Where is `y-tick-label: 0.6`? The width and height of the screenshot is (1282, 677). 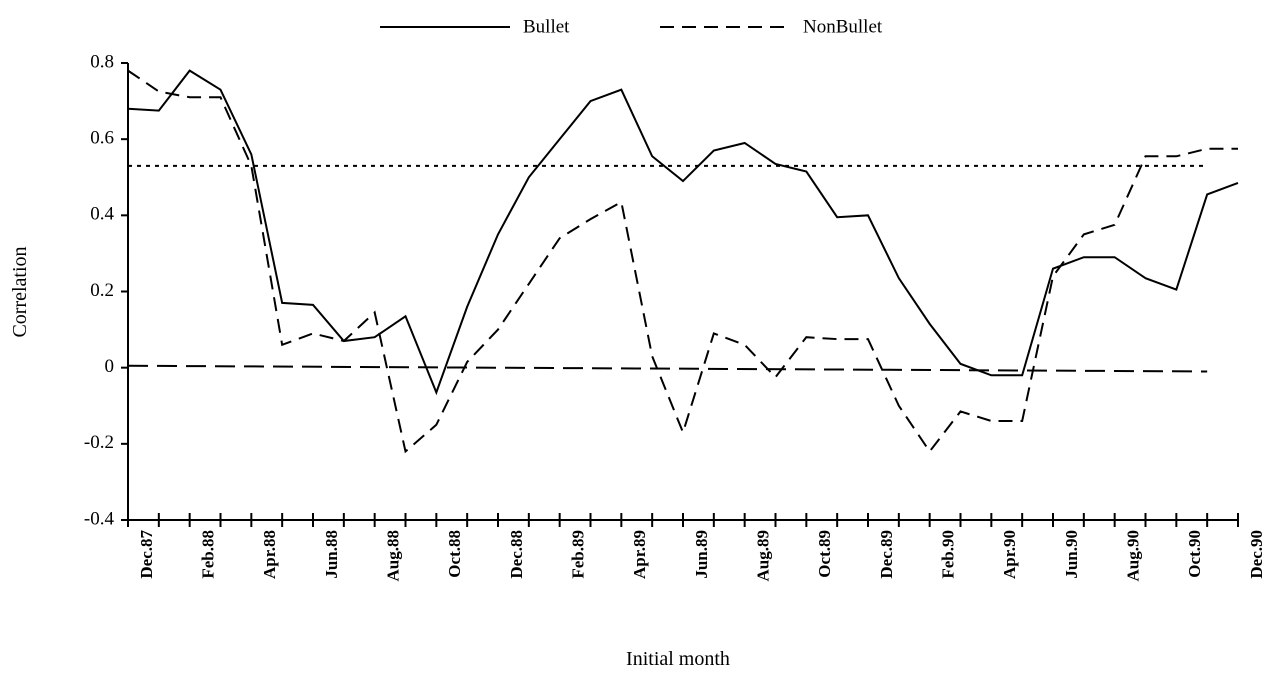
y-tick-label: 0.6 is located at coordinates (102, 138).